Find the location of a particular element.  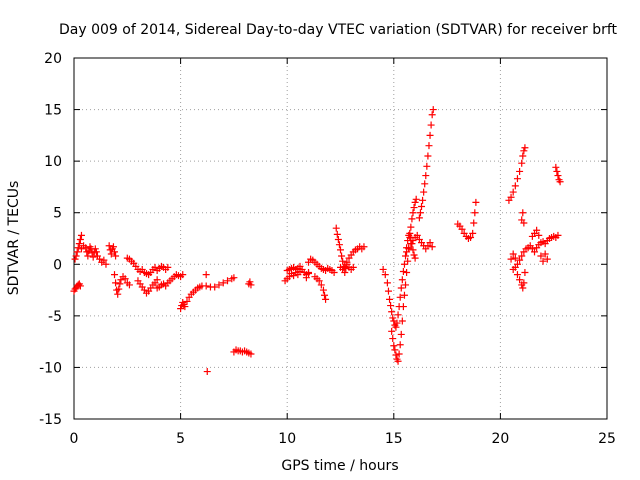

y-tick-label: 10 is located at coordinates (53, 162).